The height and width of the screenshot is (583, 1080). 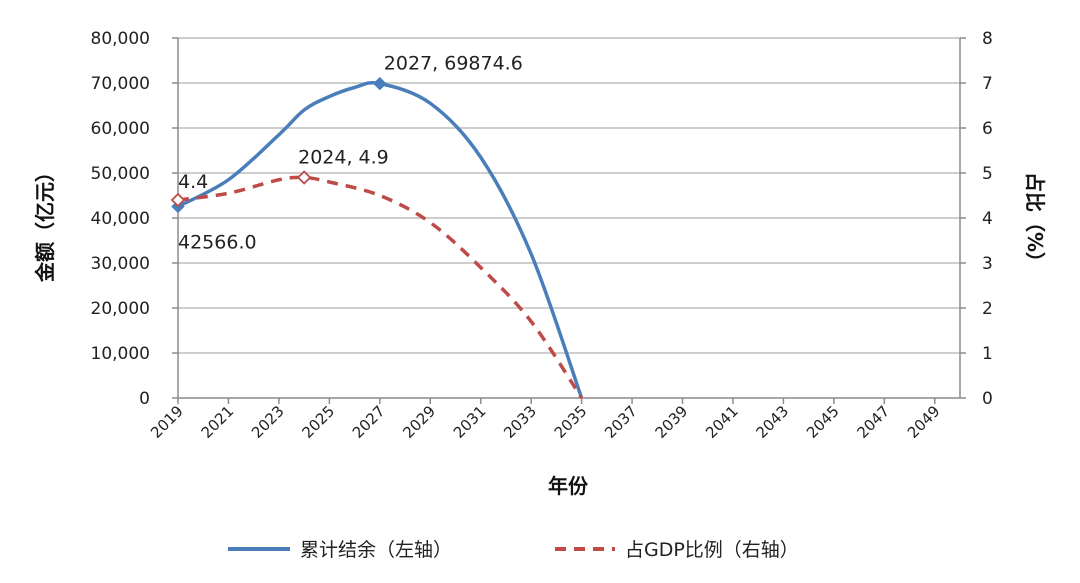 What do you see at coordinates (419, 422) in the screenshot?
I see `x-tick-label: 2029` at bounding box center [419, 422].